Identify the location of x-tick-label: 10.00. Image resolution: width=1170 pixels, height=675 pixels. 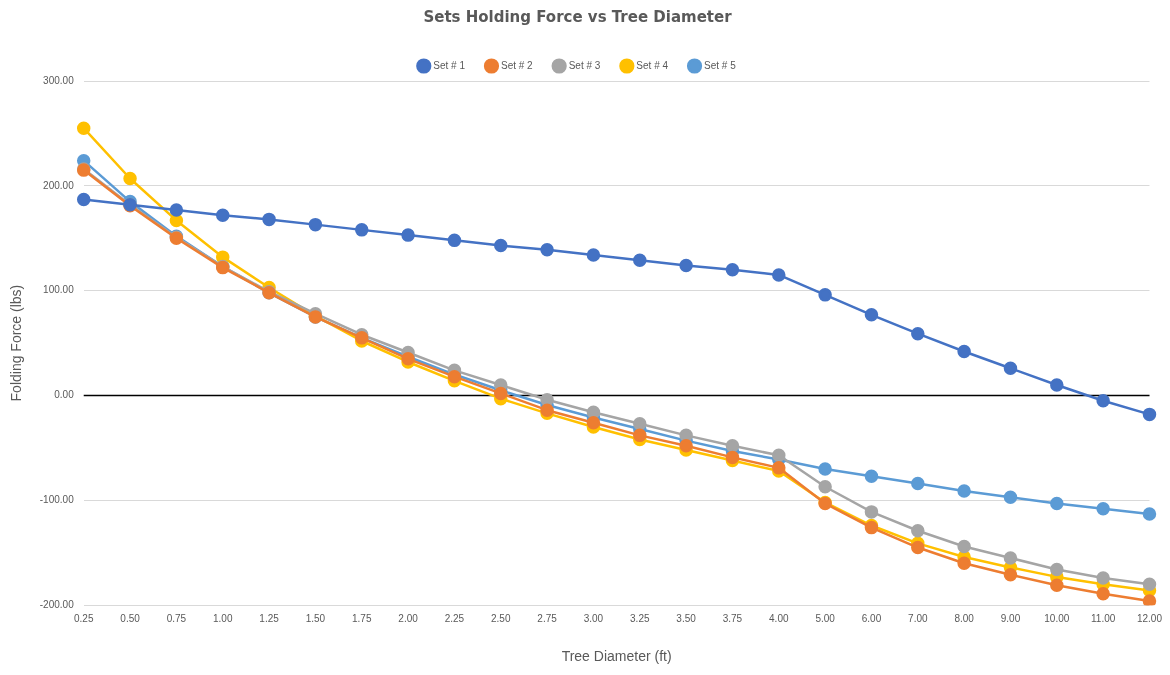
(1057, 618).